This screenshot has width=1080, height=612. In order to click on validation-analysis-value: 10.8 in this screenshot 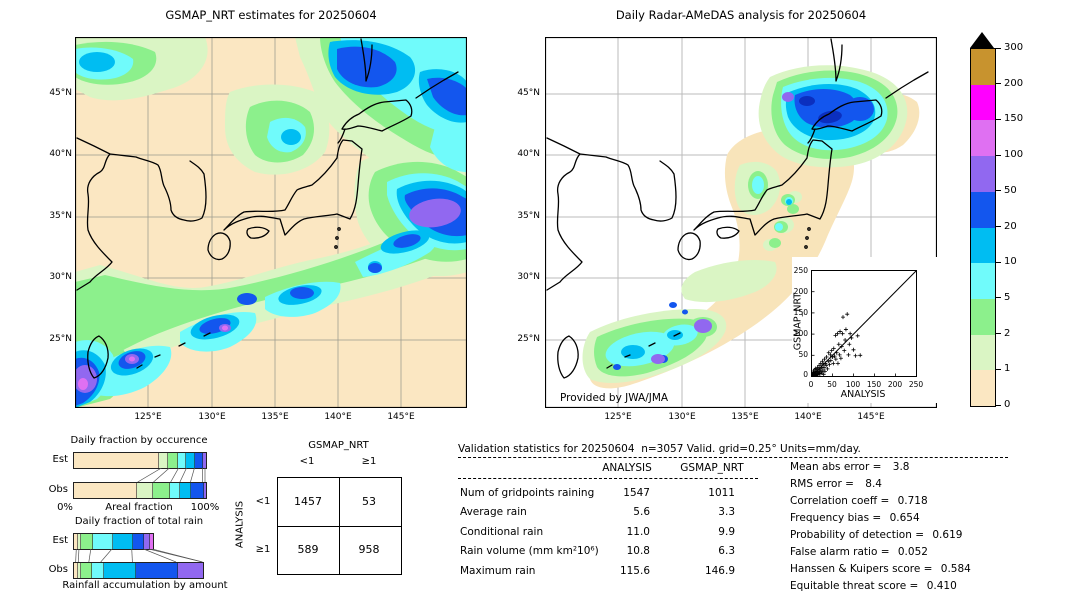, I will do `click(638, 551)`.